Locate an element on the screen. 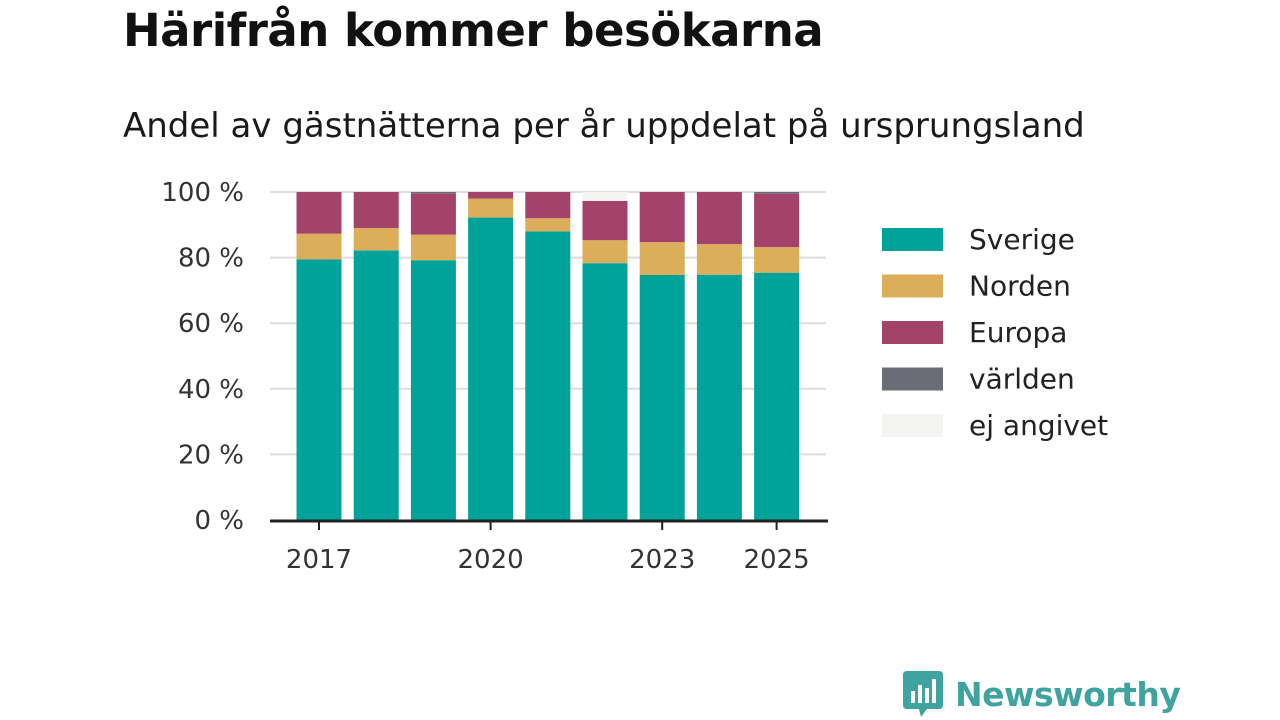  y-tick-label: 60 % is located at coordinates (211, 324).